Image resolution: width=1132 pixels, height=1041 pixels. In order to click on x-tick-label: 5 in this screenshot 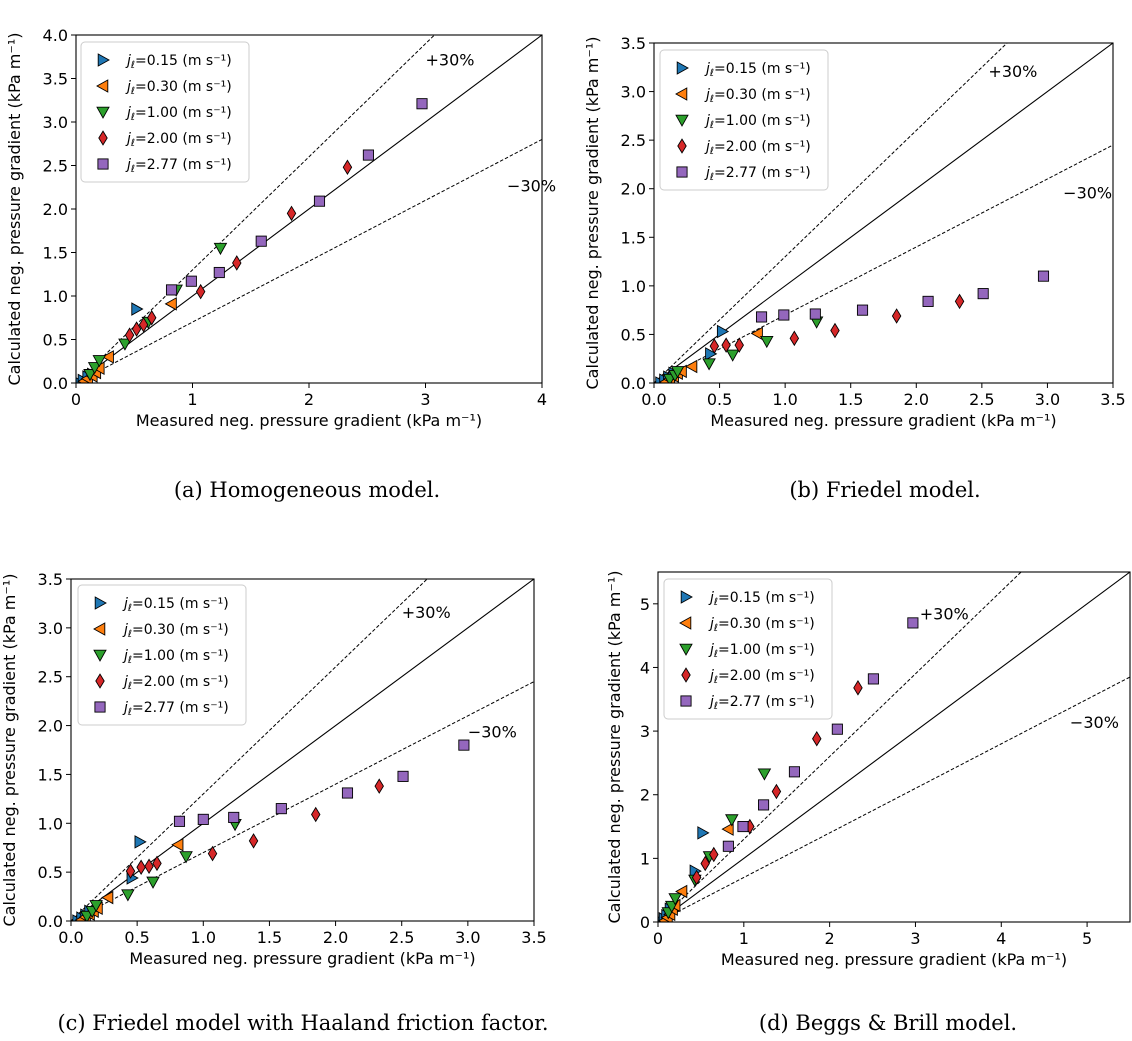, I will do `click(1087, 938)`.